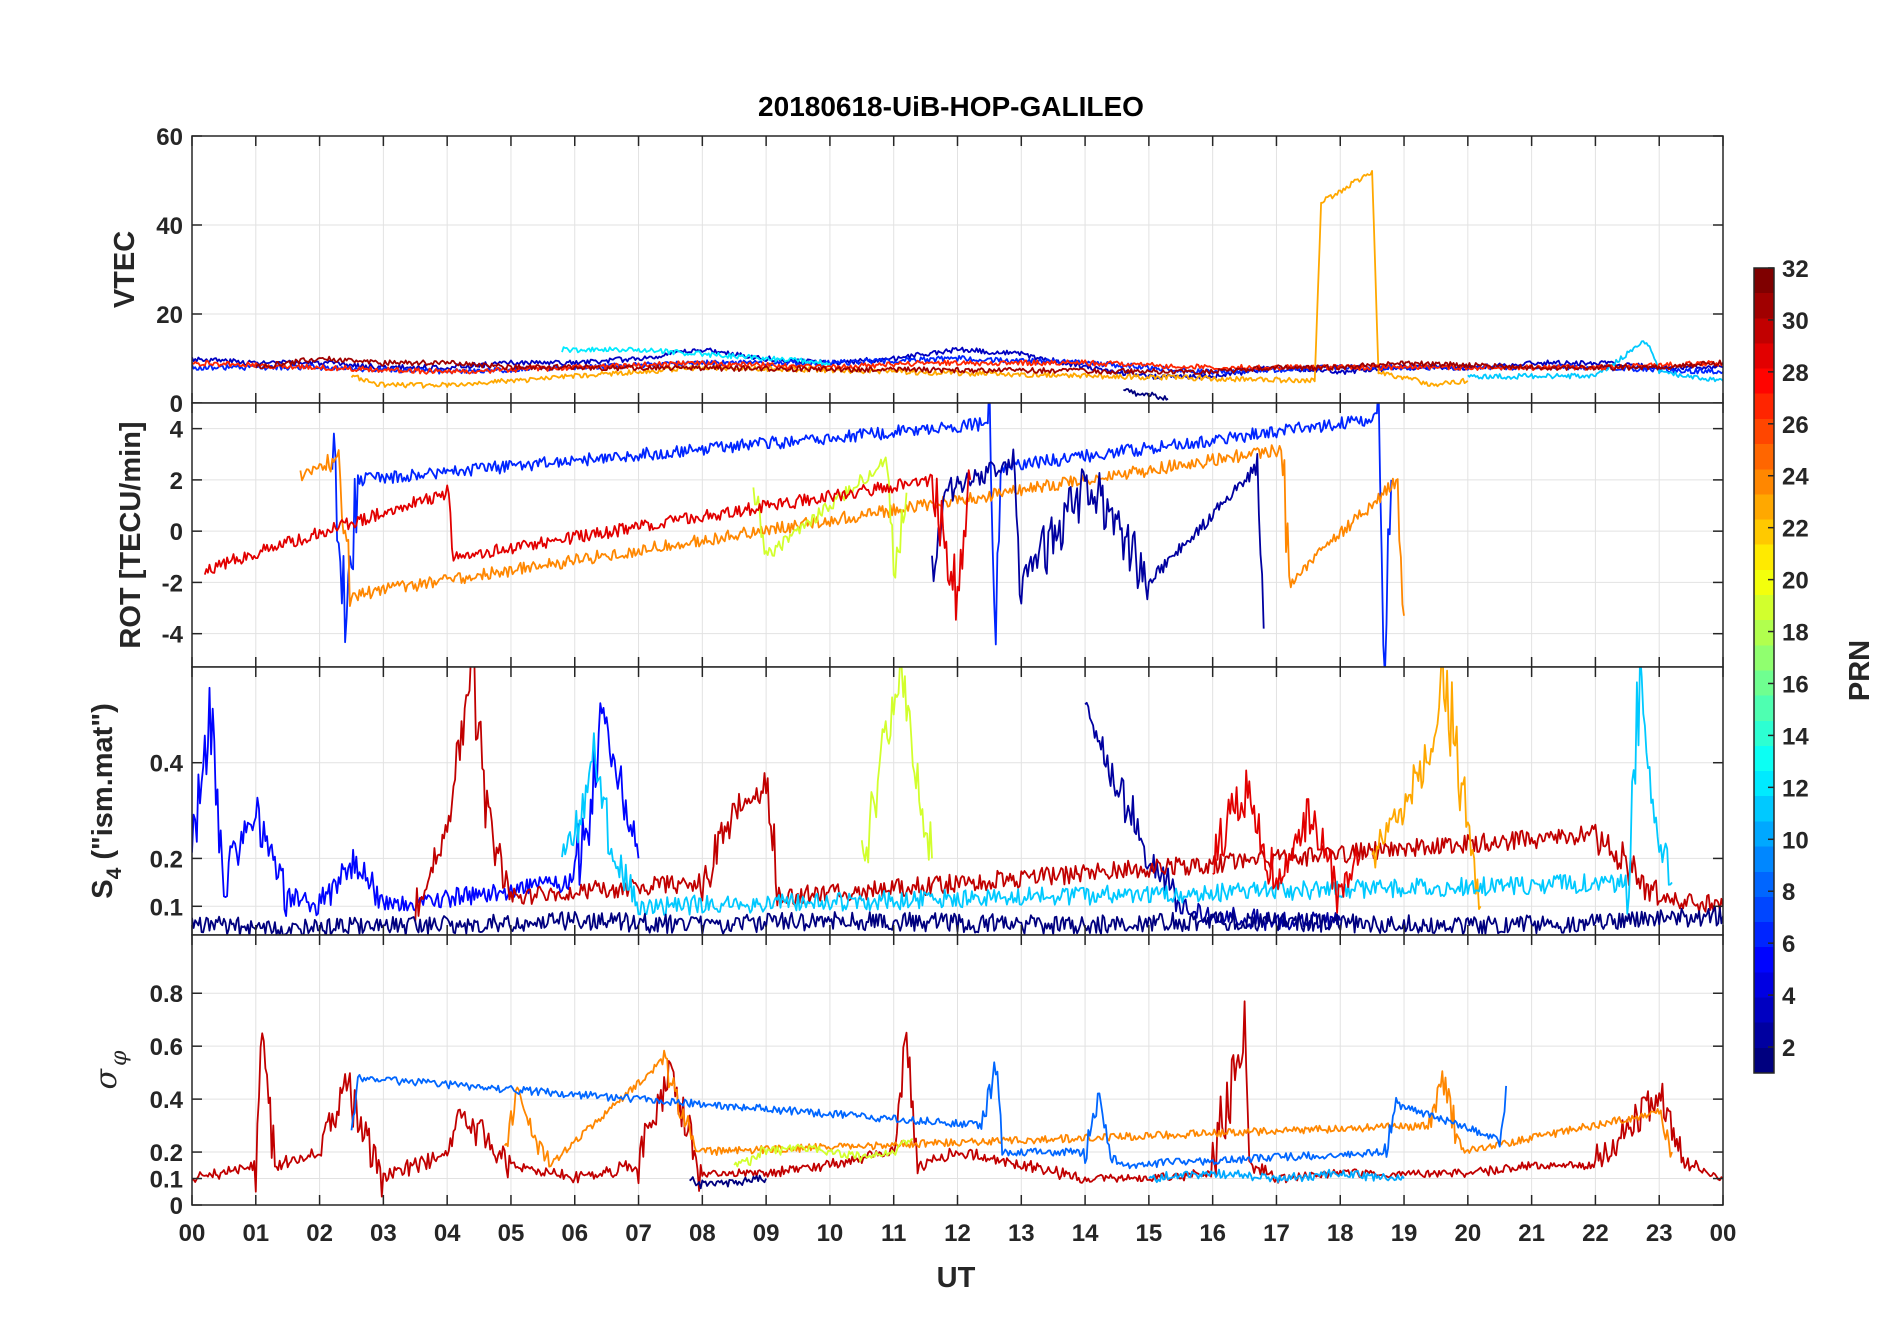  What do you see at coordinates (1795, 633) in the screenshot?
I see `colorbar-tick-label: 18` at bounding box center [1795, 633].